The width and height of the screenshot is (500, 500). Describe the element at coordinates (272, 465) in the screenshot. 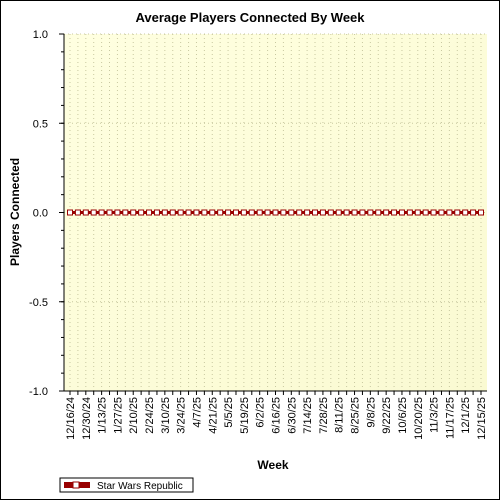

I see `x-axis-title: Week` at that location.